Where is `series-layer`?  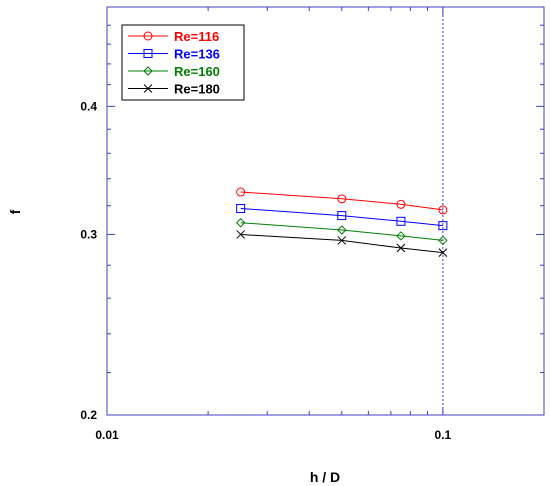 series-layer is located at coordinates (341, 222).